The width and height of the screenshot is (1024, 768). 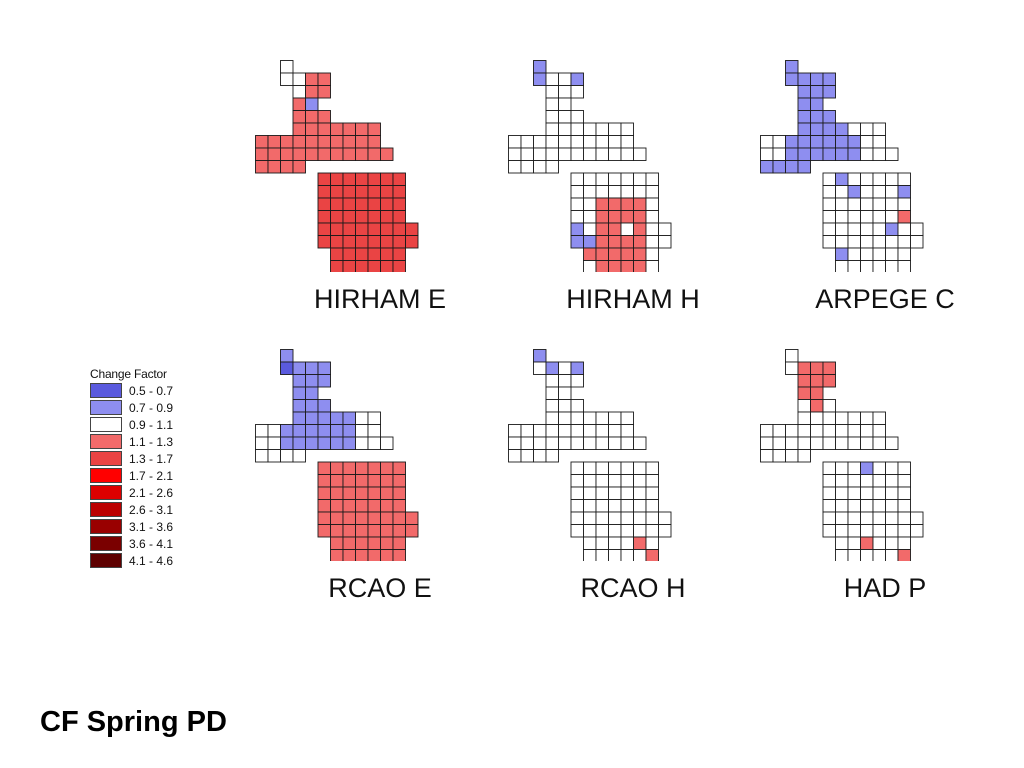 What do you see at coordinates (151, 560) in the screenshot?
I see `legend-label: 4.1 - 4.6` at bounding box center [151, 560].